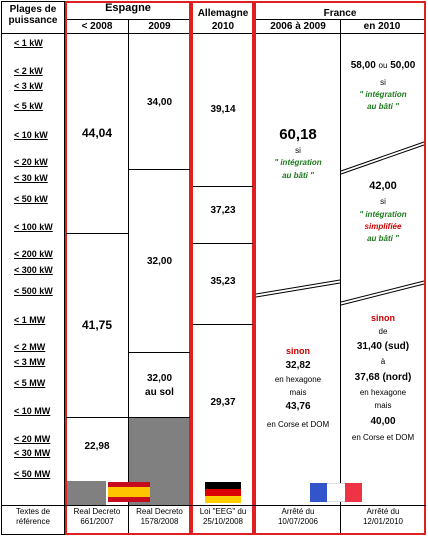 The height and width of the screenshot is (537, 428). I want to click on esp09-value-b: 32,00, so click(159, 261).